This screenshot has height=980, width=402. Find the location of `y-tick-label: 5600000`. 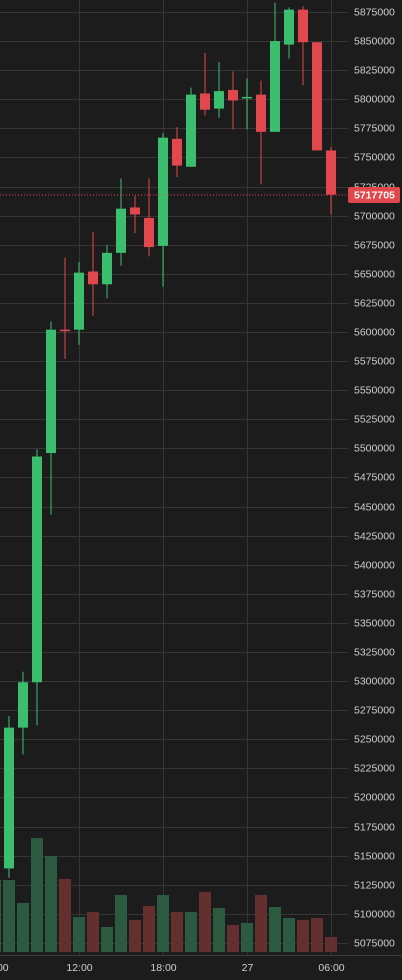

y-tick-label: 5600000 is located at coordinates (374, 332).